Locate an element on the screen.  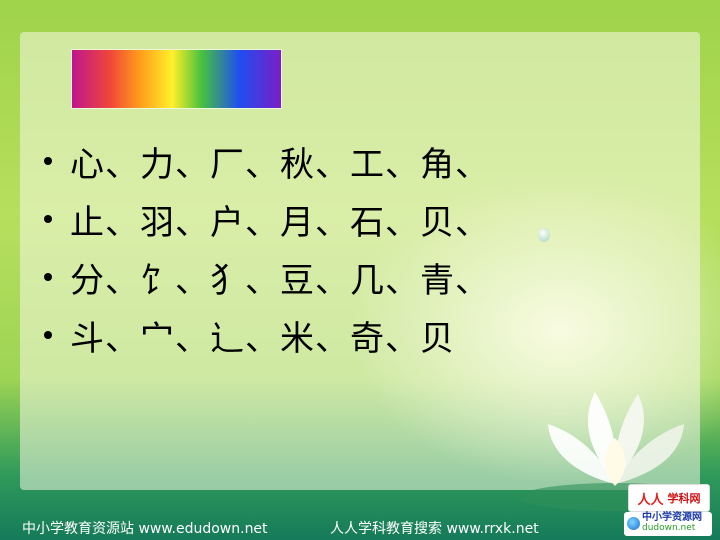
footer-right-link: 人人学科教育搜索 www.rrxk.net is located at coordinates (434, 529).